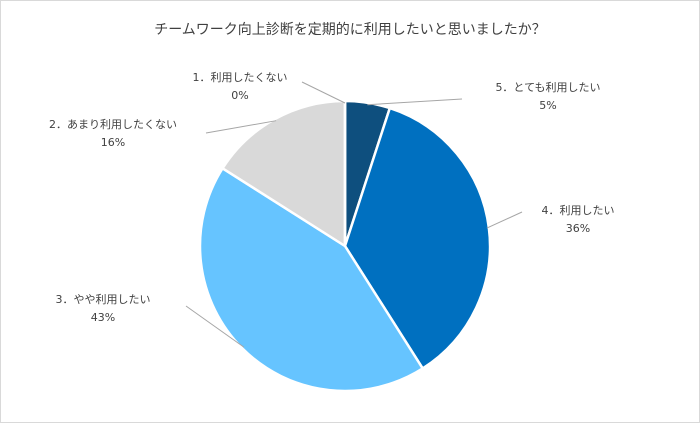 This screenshot has height=423, width=700. Describe the element at coordinates (240, 77) in the screenshot. I see `category-label: 1．利用したくない` at that location.